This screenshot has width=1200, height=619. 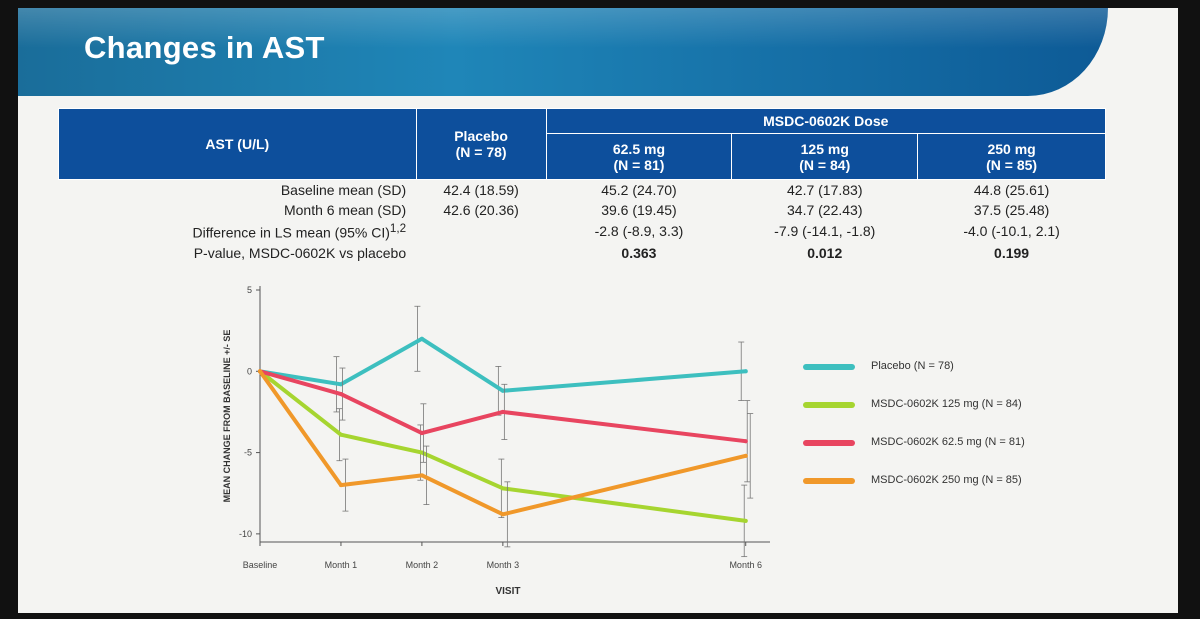 I want to click on dose-header-n: (N = 81), so click(x=639, y=164).